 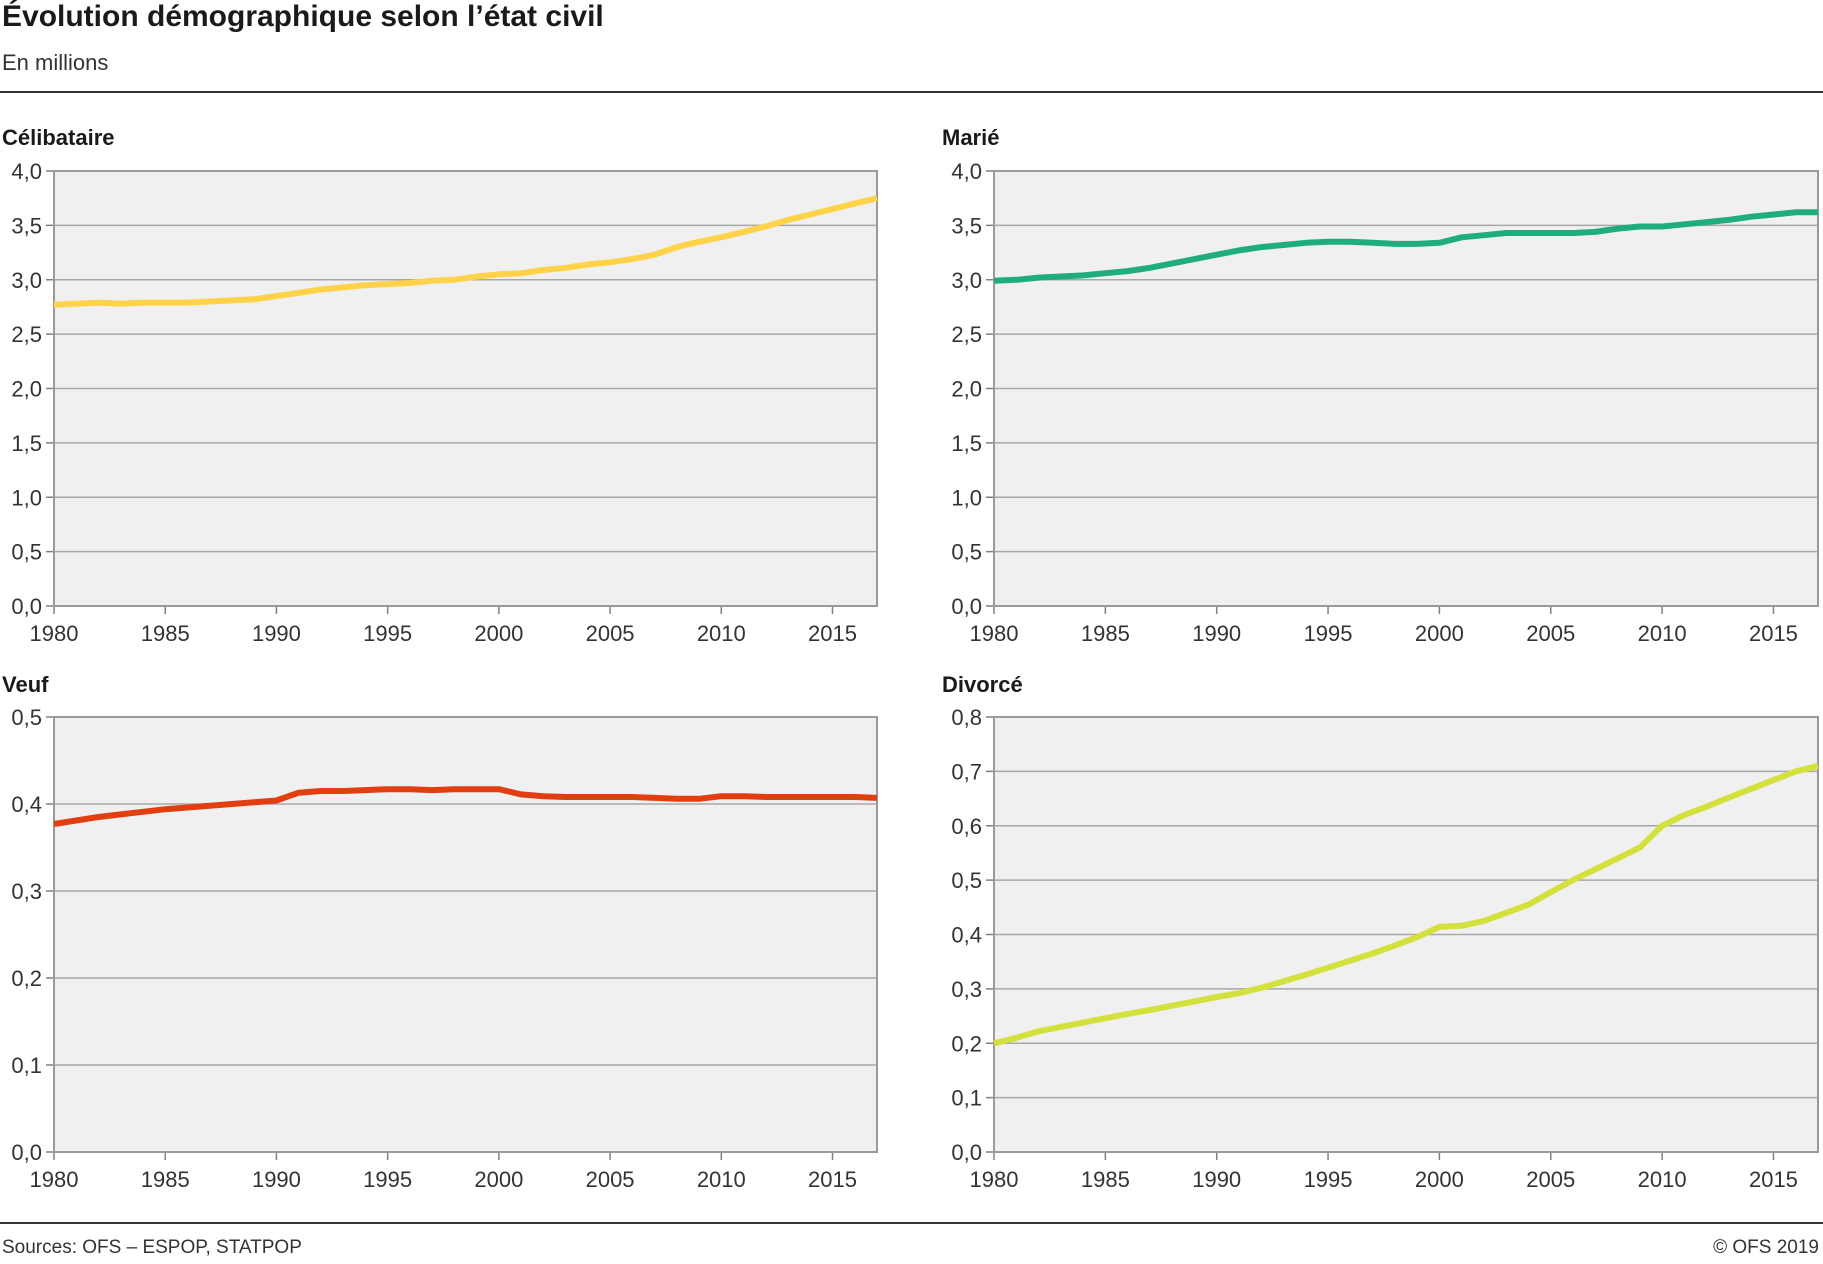 I want to click on y-tick-label: 0,6, so click(x=966, y=826).